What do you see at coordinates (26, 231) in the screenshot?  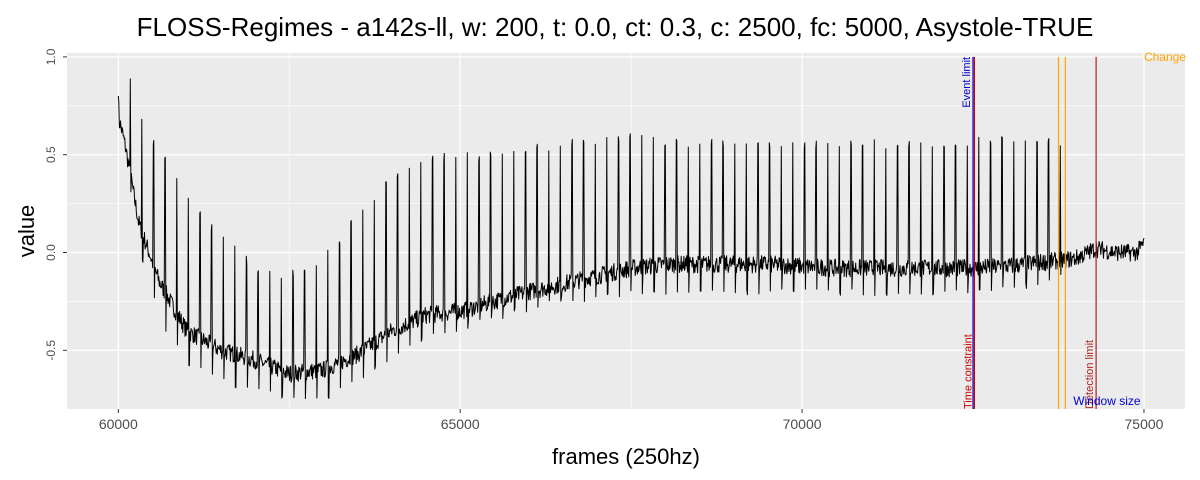 I see `y-axis-label: value` at bounding box center [26, 231].